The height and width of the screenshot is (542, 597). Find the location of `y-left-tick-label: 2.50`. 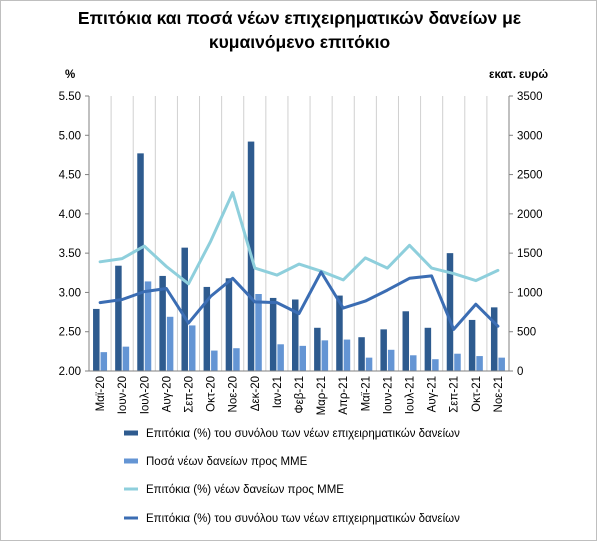

y-left-tick-label: 2.50 is located at coordinates (70, 333).